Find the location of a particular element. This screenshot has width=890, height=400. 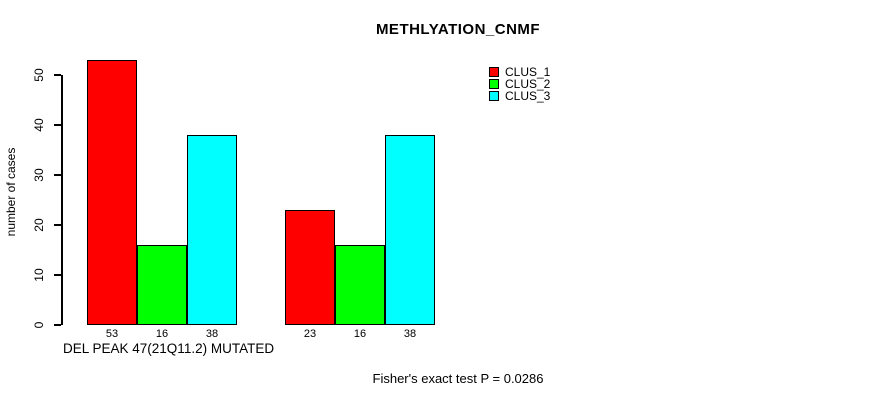

y-axis-line is located at coordinates (62, 200).